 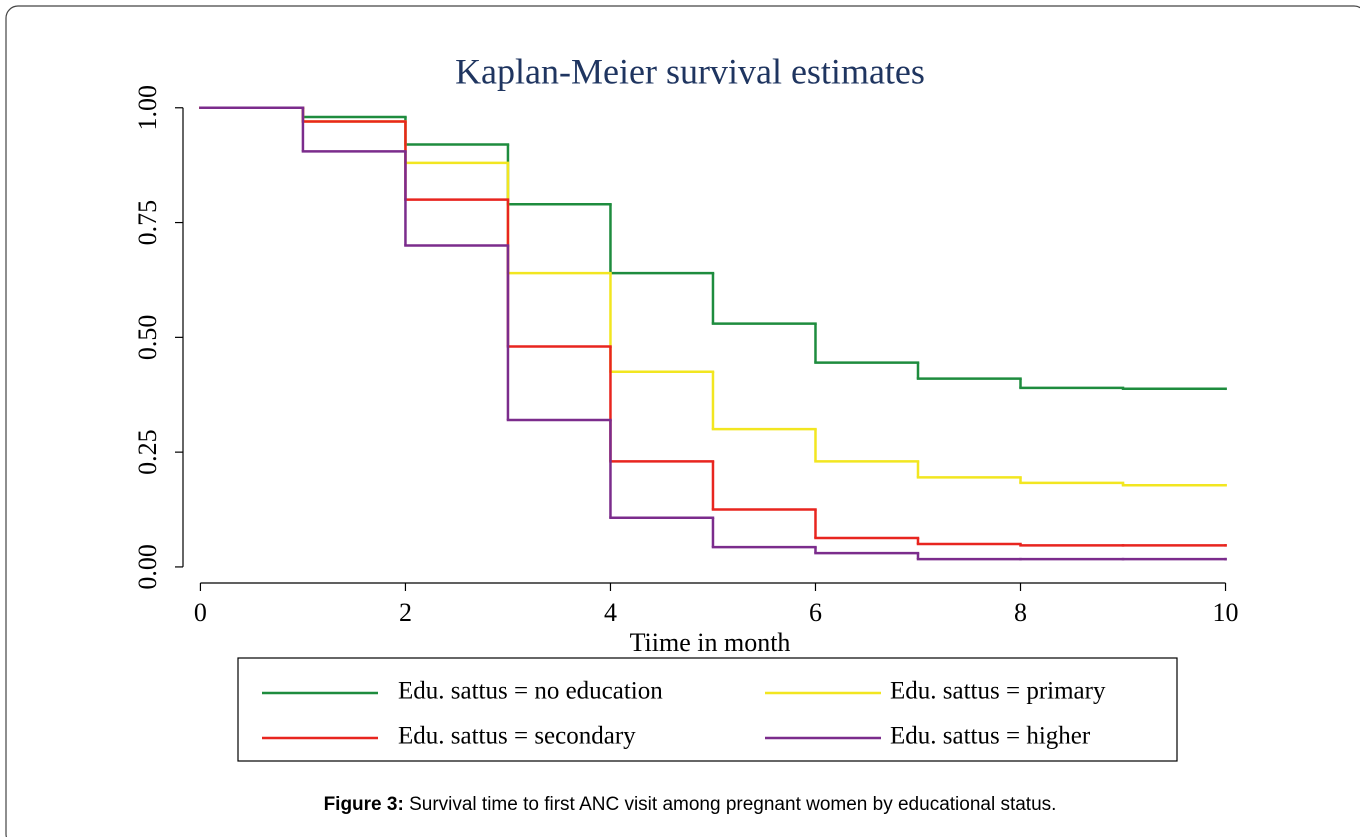 I want to click on y-tick-label: 0.50, so click(x=147, y=338).